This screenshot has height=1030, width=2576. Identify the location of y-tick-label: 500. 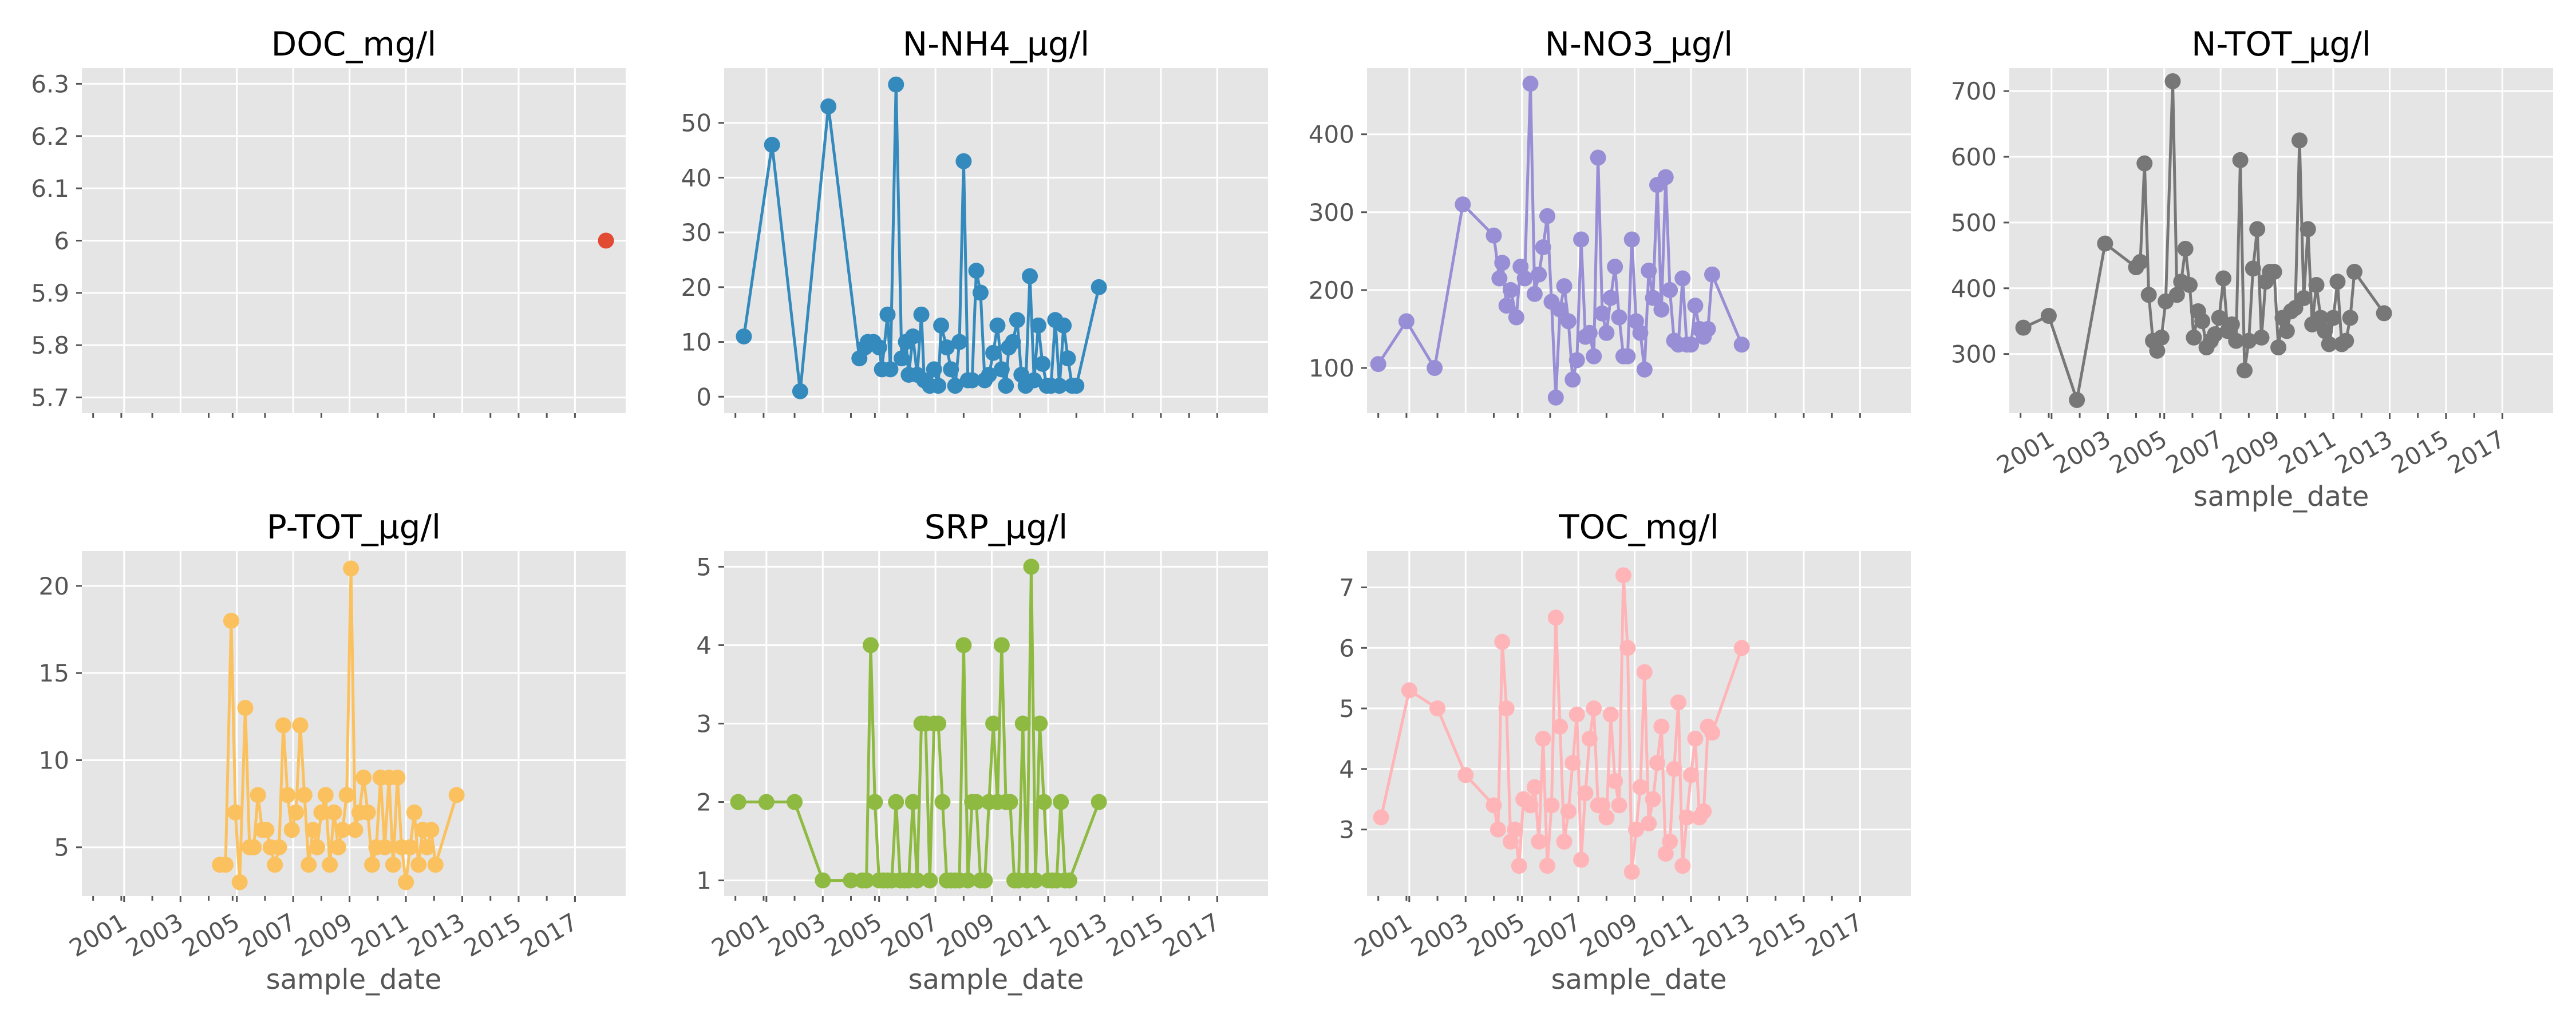
(1974, 223).